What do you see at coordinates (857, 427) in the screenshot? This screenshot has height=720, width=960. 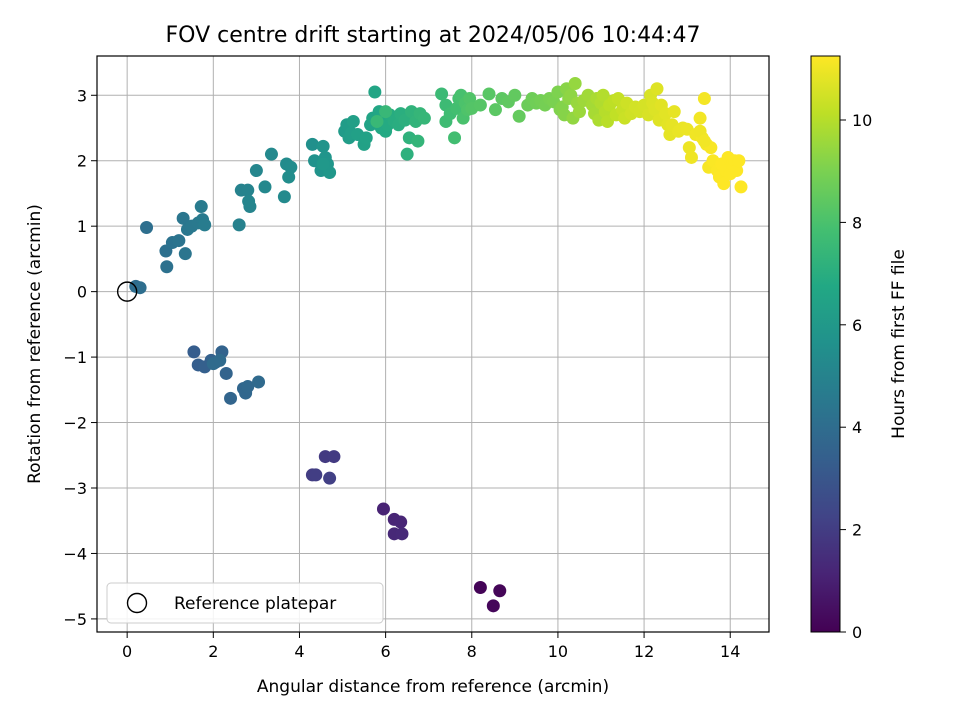 I see `colorbar-tick-label: 4` at bounding box center [857, 427].